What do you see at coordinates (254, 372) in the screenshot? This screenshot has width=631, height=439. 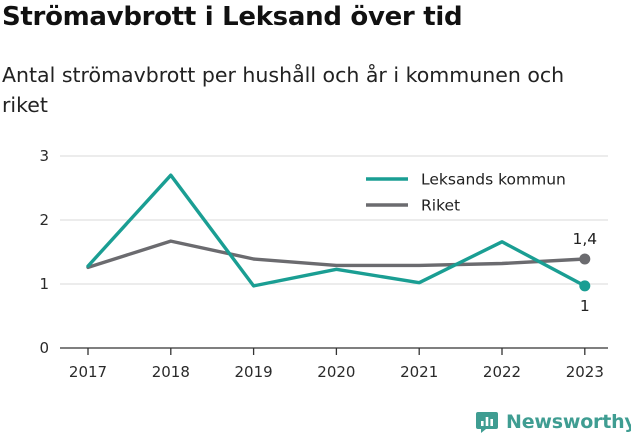 I see `x-tick-label: 2019` at bounding box center [254, 372].